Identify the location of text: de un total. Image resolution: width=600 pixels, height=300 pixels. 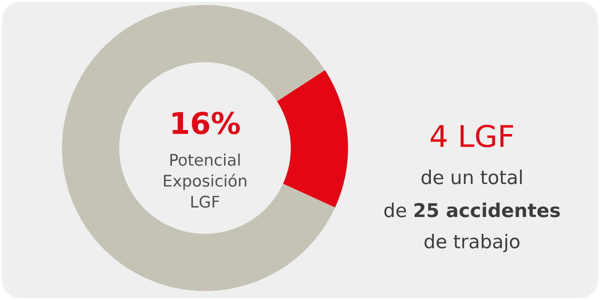
(472, 177).